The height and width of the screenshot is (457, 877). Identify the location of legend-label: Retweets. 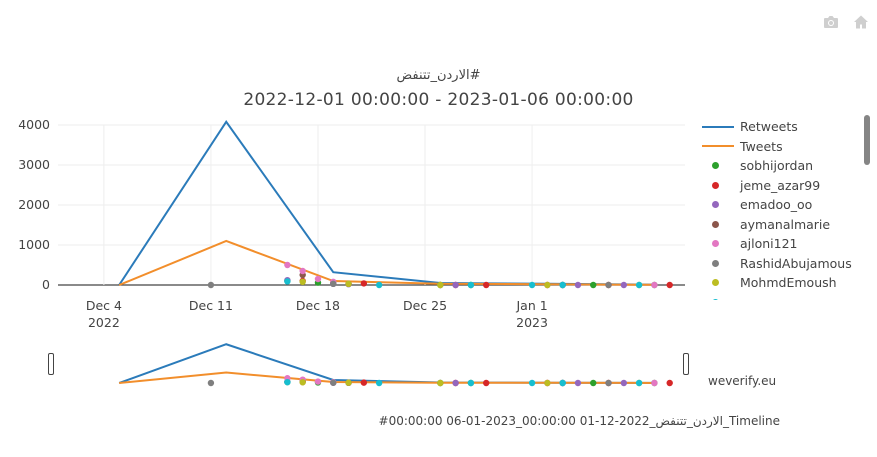
(769, 127).